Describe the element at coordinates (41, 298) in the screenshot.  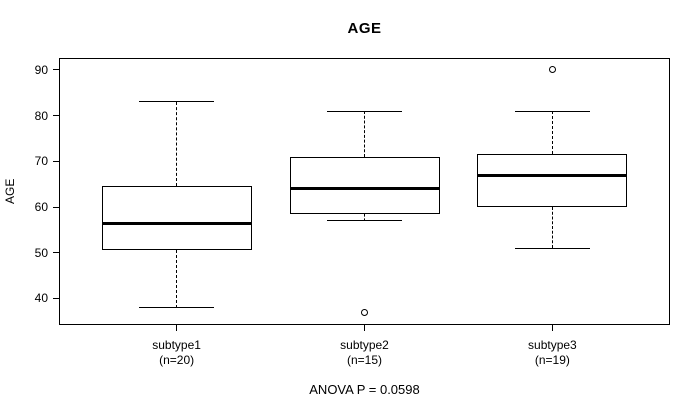
I see `y-tick-label-40: 40` at that location.